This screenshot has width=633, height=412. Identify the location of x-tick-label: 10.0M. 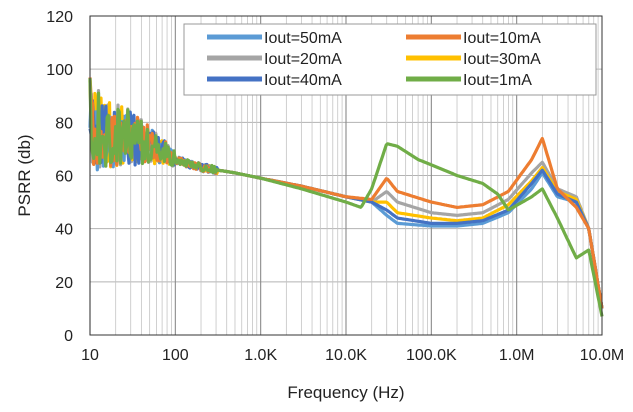
(602, 355).